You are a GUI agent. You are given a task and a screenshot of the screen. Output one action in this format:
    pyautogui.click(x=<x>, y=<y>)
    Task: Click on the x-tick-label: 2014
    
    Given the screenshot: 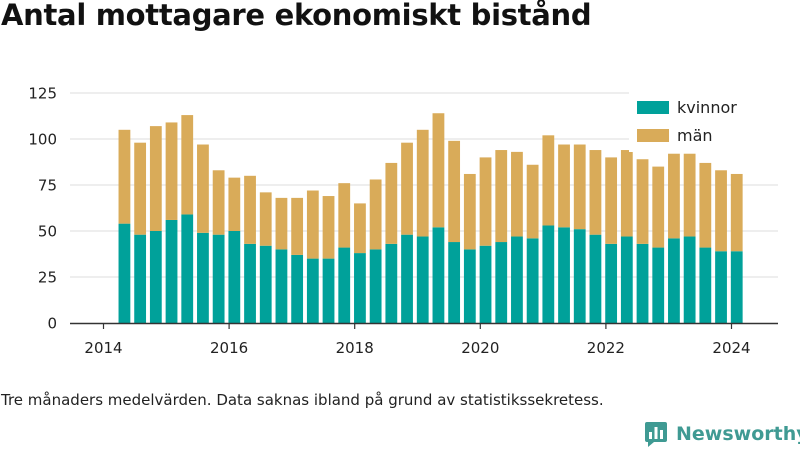 What is the action you would take?
    pyautogui.click(x=103, y=348)
    